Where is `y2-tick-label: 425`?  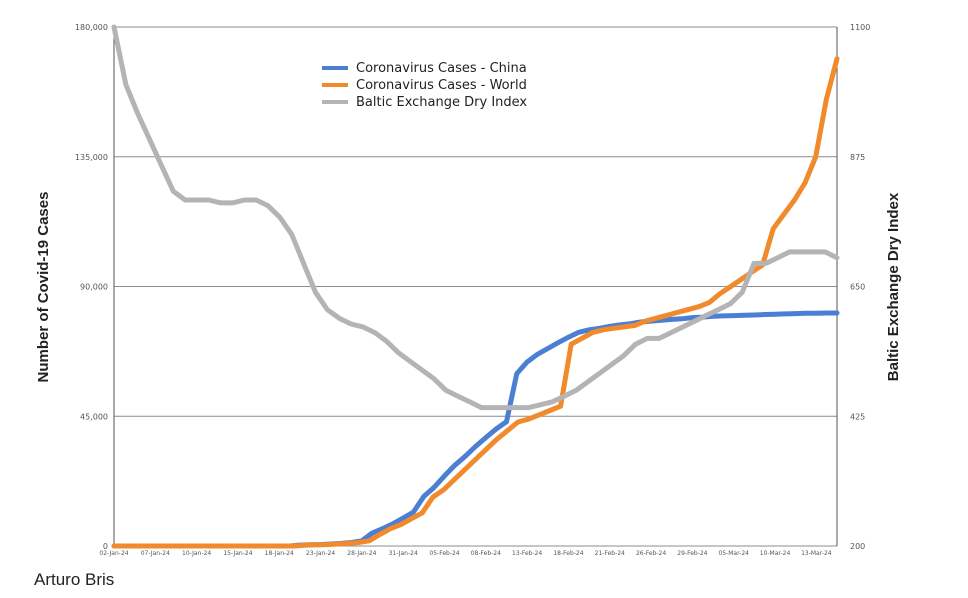 y2-tick-label: 425 is located at coordinates (857, 416).